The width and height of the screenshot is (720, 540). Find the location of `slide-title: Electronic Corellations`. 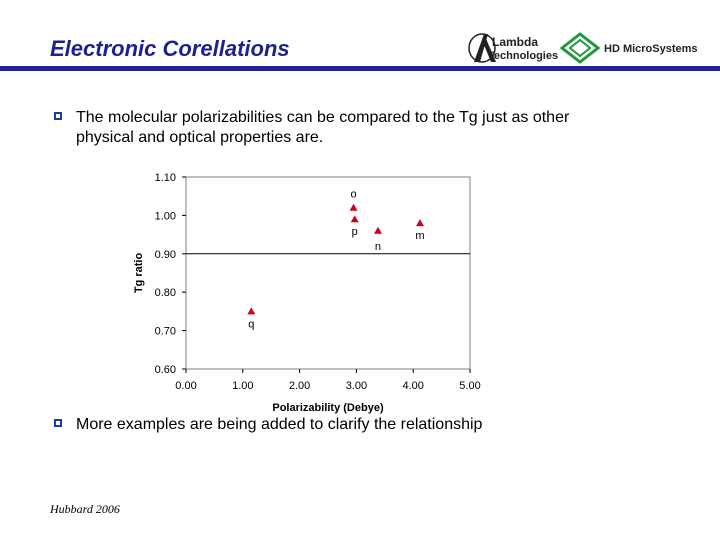

slide-title: Electronic Corellations is located at coordinates (170, 48).